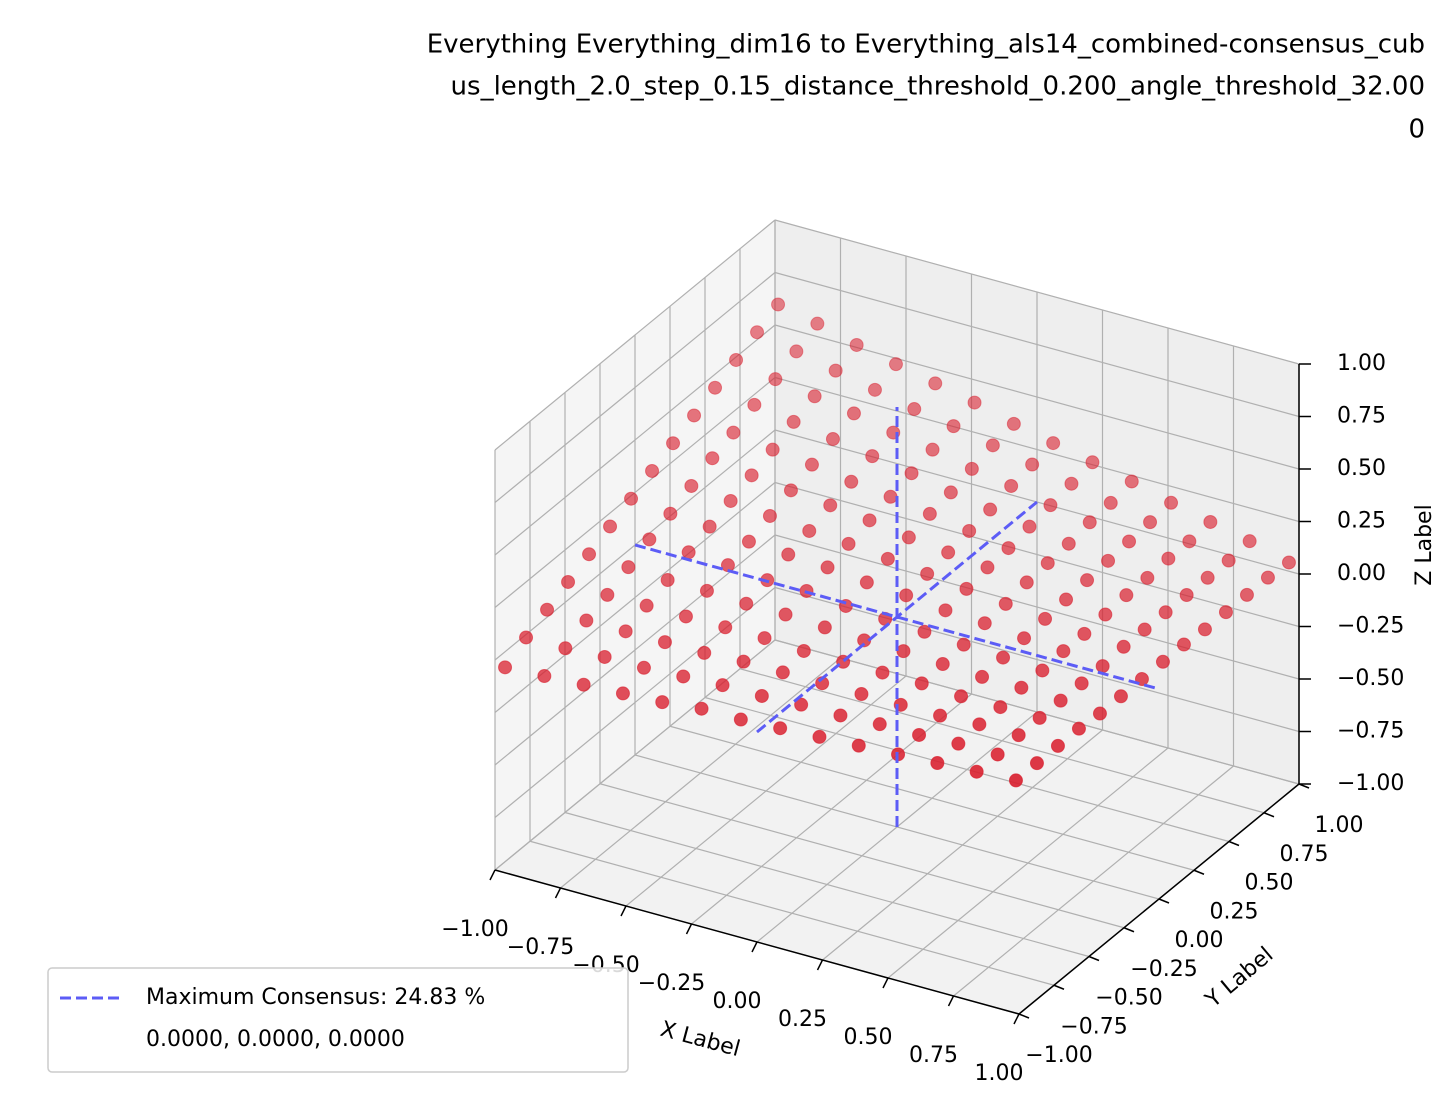 The image size is (1449, 1093). I want to click on x-tick-label: 0.00, so click(737, 1001).